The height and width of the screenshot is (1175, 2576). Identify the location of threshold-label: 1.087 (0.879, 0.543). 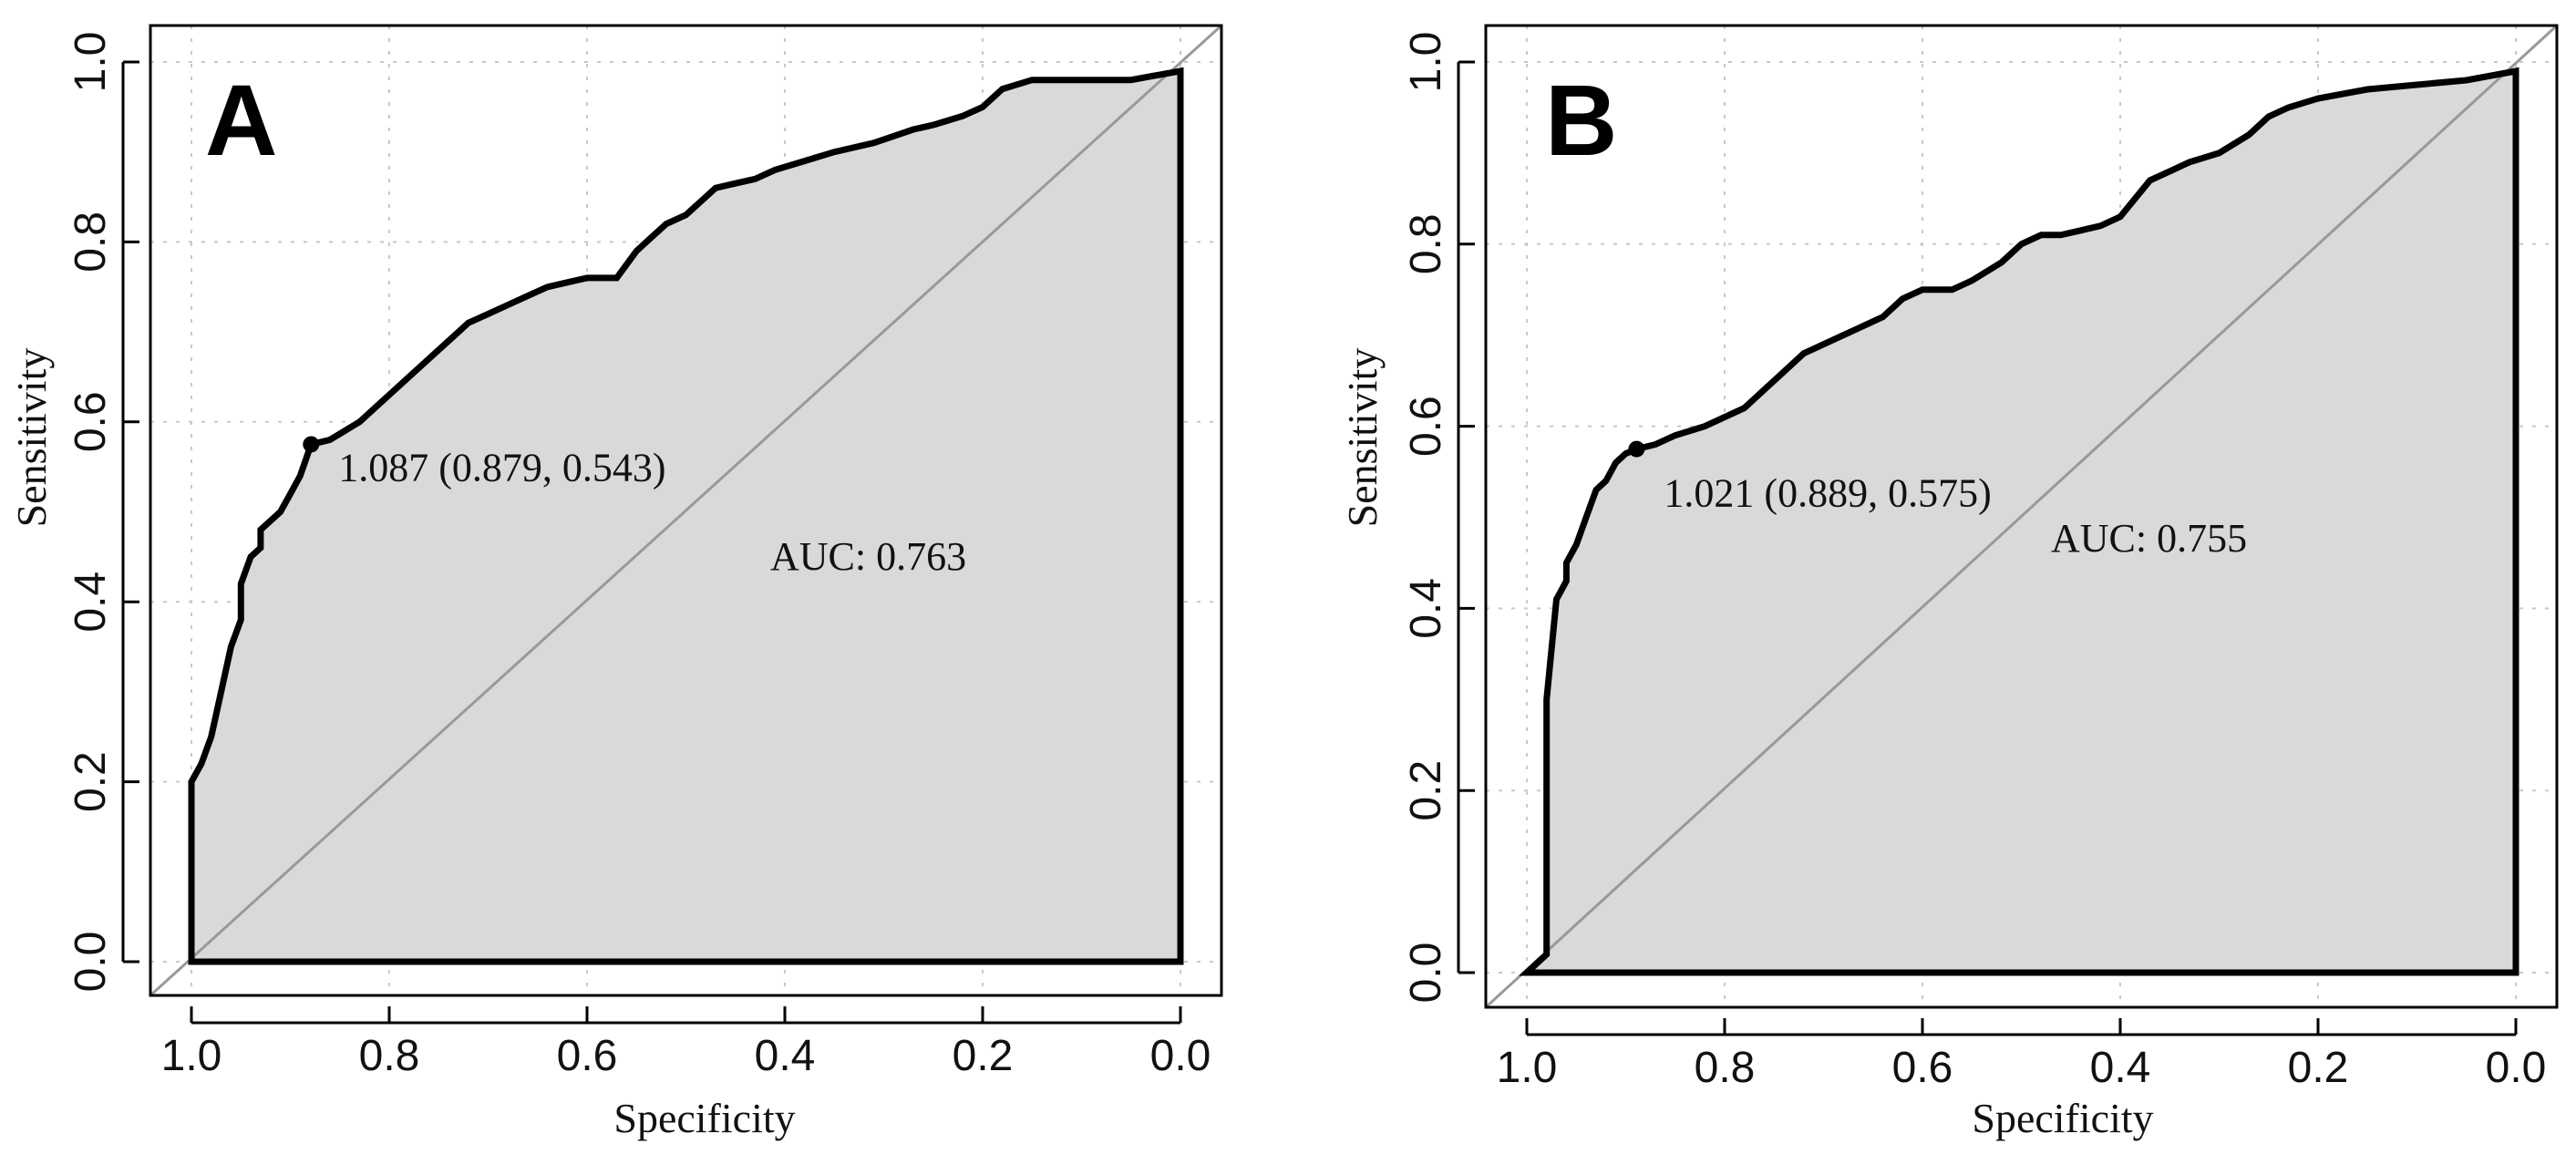
(502, 467).